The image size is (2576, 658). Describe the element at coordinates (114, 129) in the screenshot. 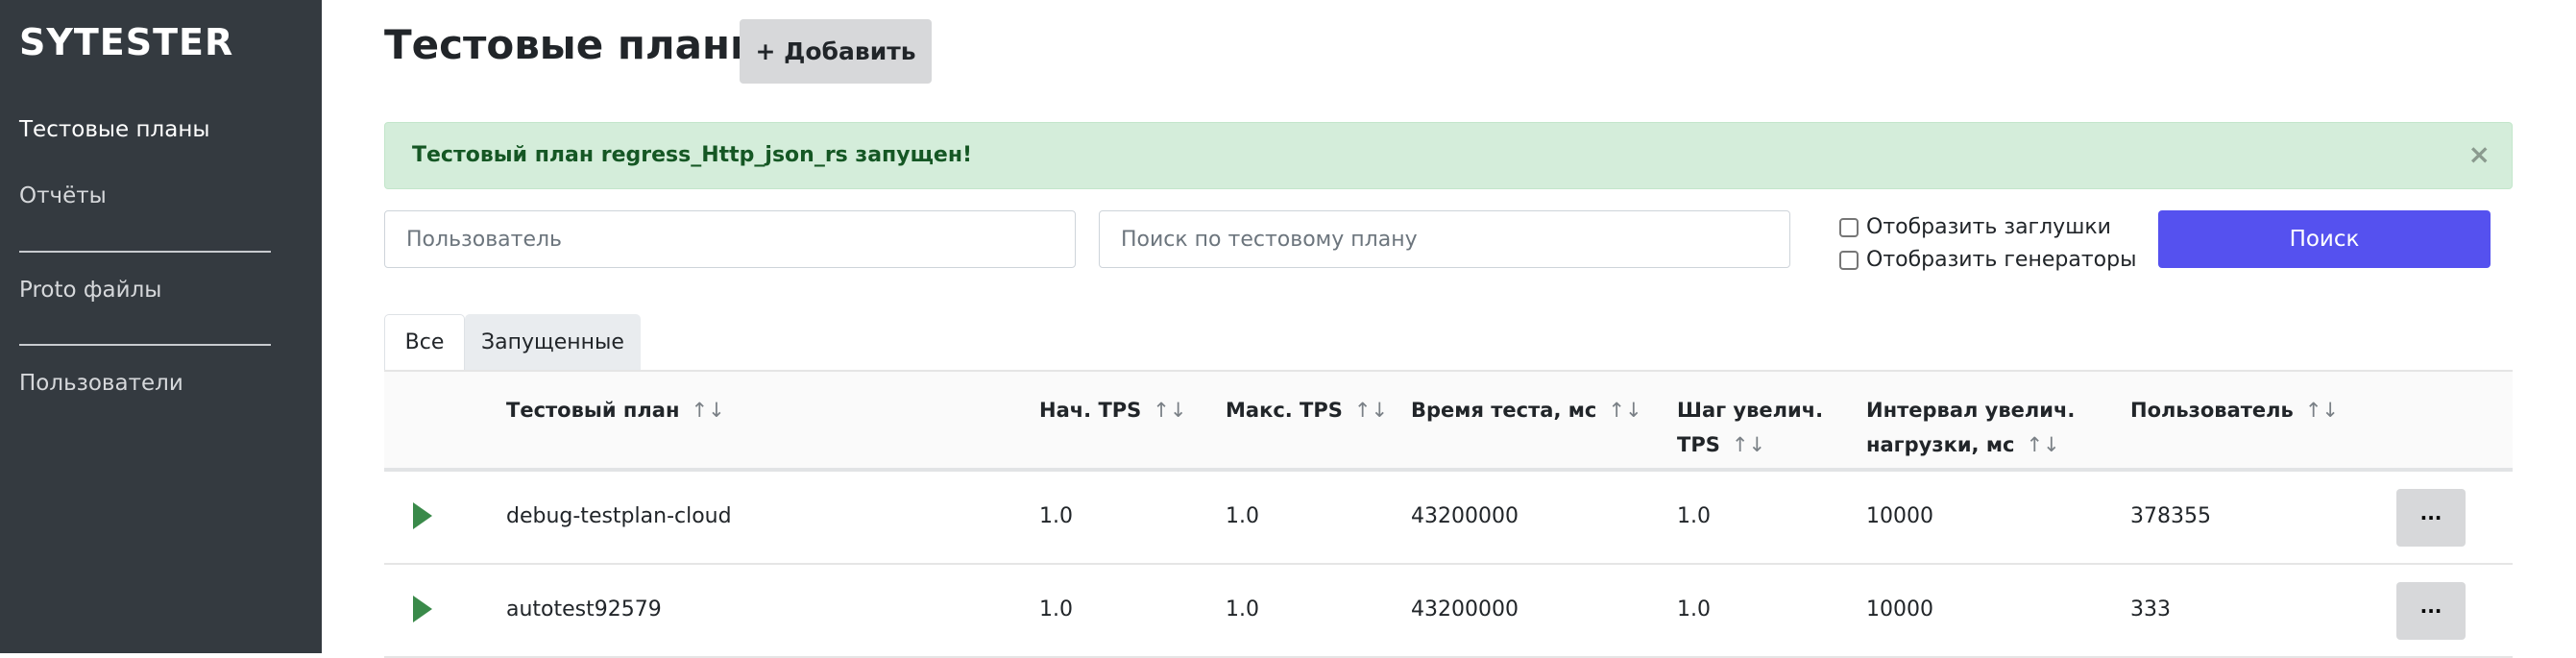

I see `sidebar-item-test-plans: Тестовые планы` at that location.